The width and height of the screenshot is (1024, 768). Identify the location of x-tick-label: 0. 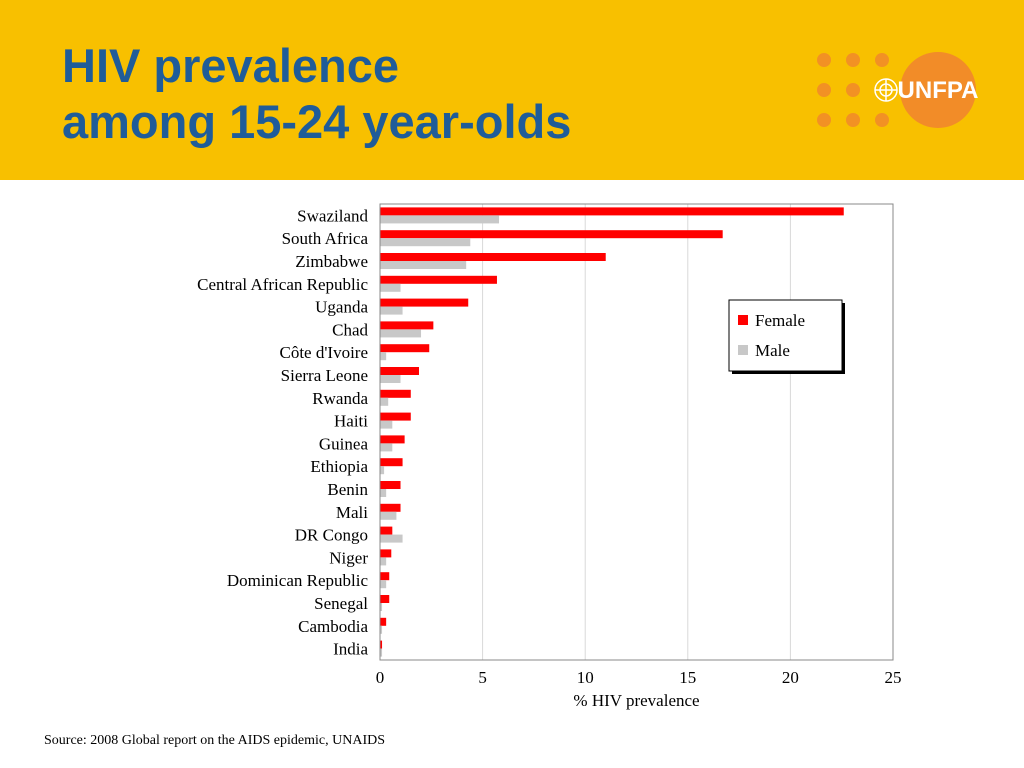
(380, 677).